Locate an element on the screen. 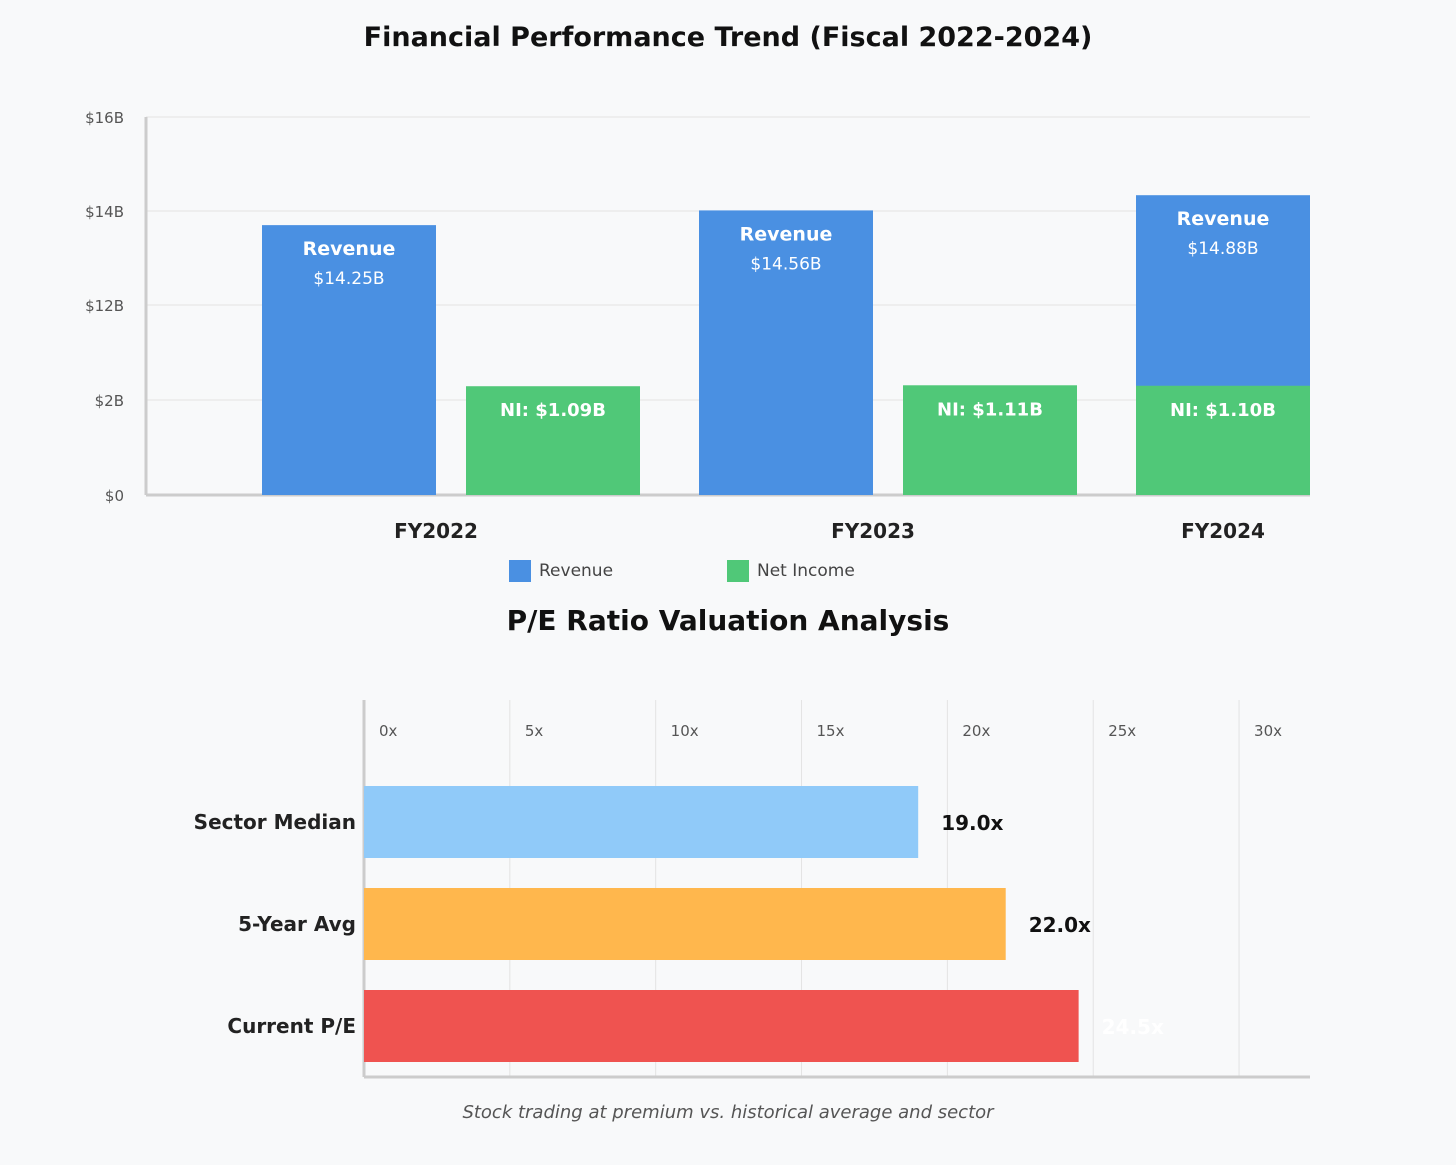 The width and height of the screenshot is (1456, 1165). x-tick-label: 20x is located at coordinates (976, 731).